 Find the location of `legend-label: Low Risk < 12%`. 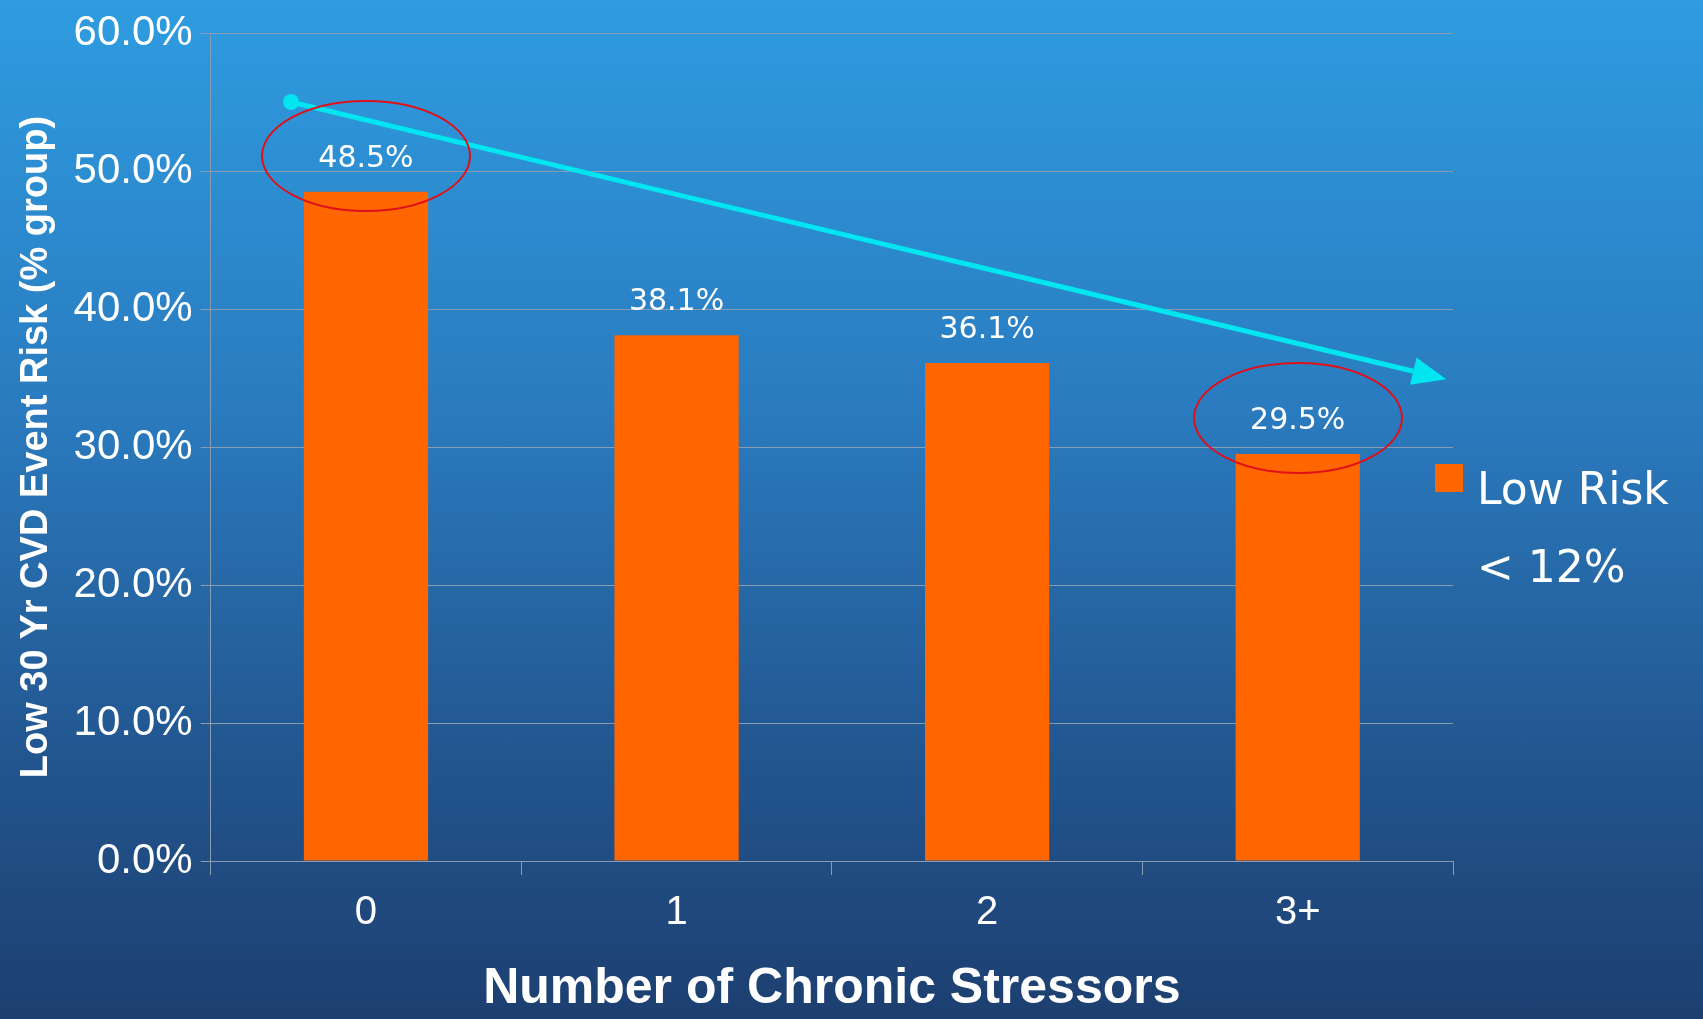

legend-label: Low Risk < 12% is located at coordinates (1573, 528).